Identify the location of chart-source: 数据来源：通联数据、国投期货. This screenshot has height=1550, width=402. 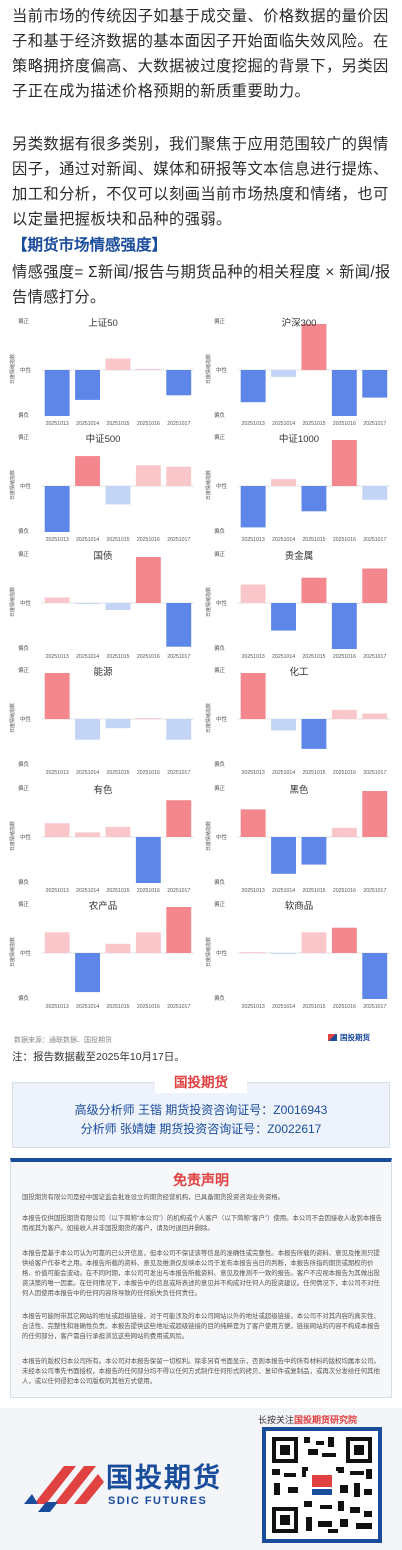
(63, 1040).